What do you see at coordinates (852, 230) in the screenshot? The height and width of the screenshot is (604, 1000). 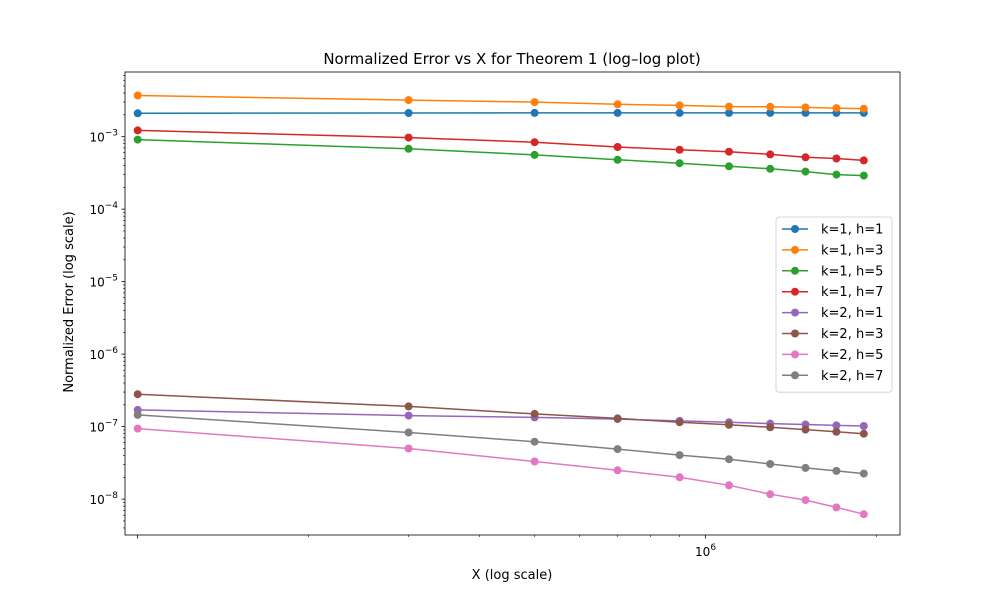 I see `legend-entry-label: k=1, h=1` at bounding box center [852, 230].